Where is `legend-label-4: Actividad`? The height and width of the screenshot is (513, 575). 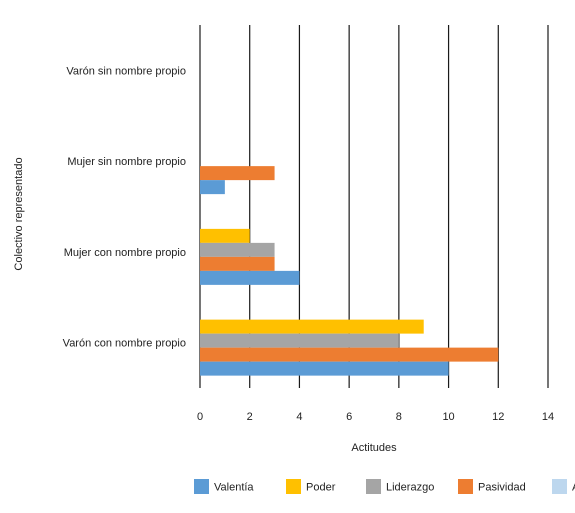 legend-label-4: Actividad is located at coordinates (573, 488).